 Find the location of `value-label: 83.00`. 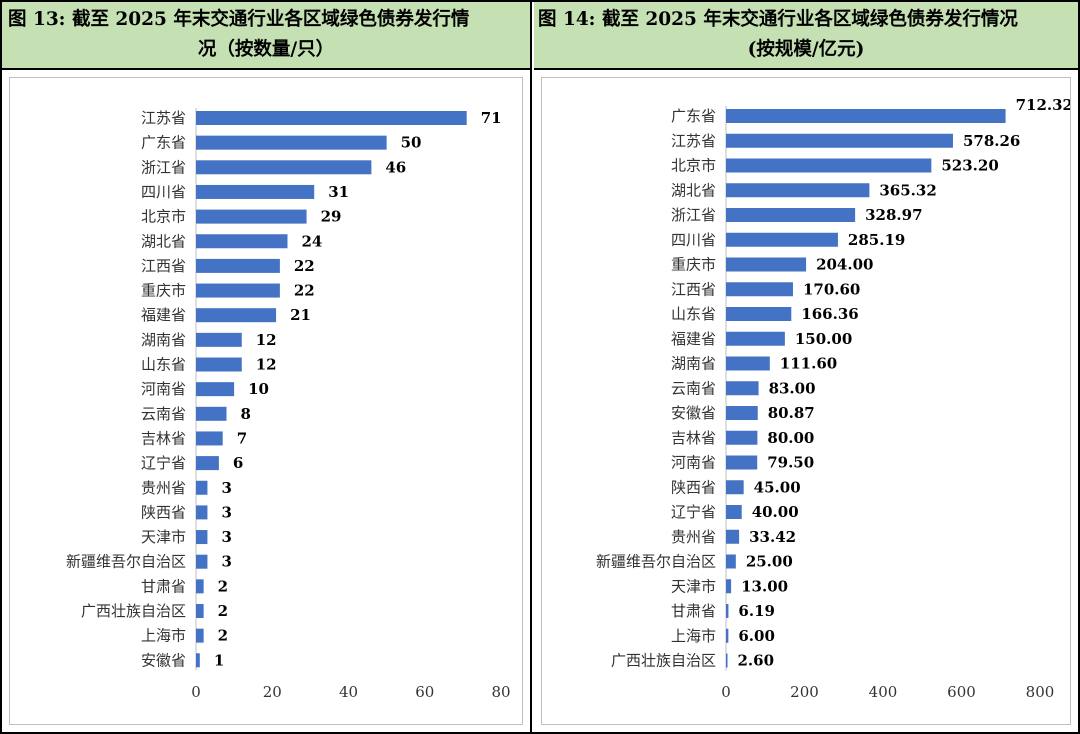

value-label: 83.00 is located at coordinates (792, 388).